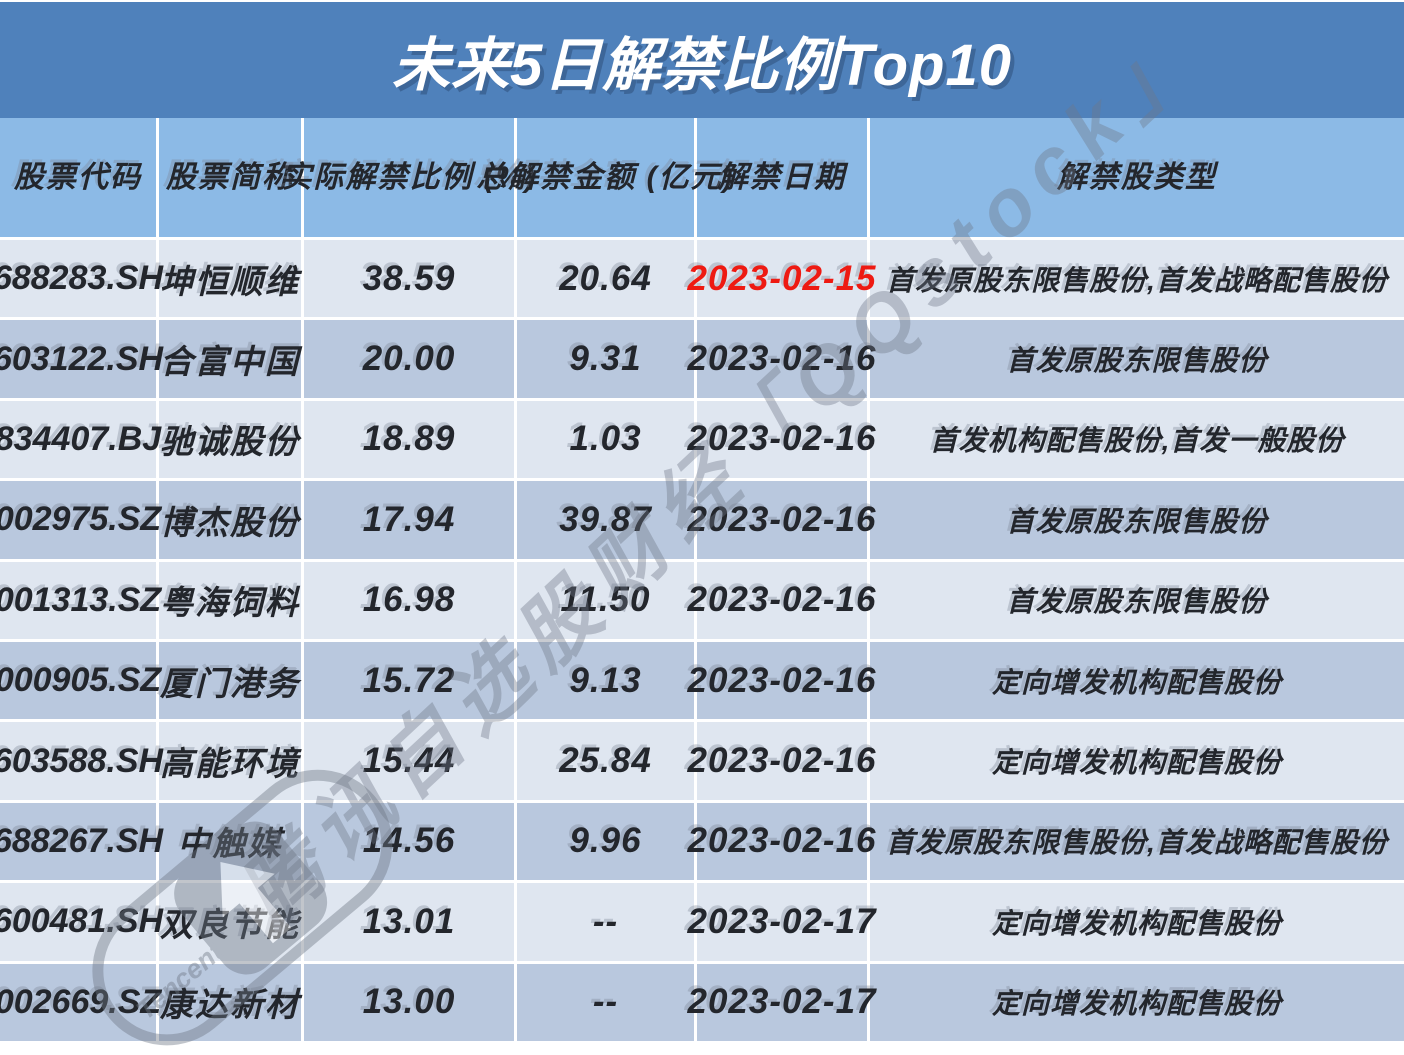 The image size is (1404, 1055). Describe the element at coordinates (607, 359) in the screenshot. I see `cell-unlock-amount: 9.31` at that location.